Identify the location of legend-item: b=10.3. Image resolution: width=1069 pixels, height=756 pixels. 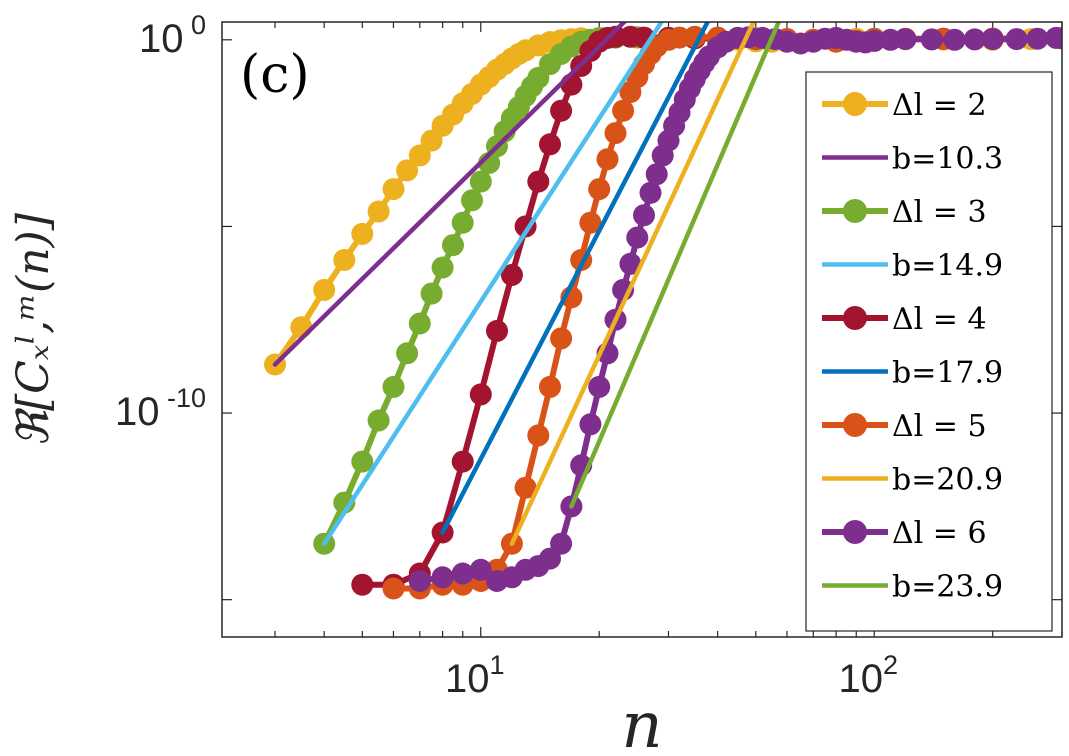
(912, 159).